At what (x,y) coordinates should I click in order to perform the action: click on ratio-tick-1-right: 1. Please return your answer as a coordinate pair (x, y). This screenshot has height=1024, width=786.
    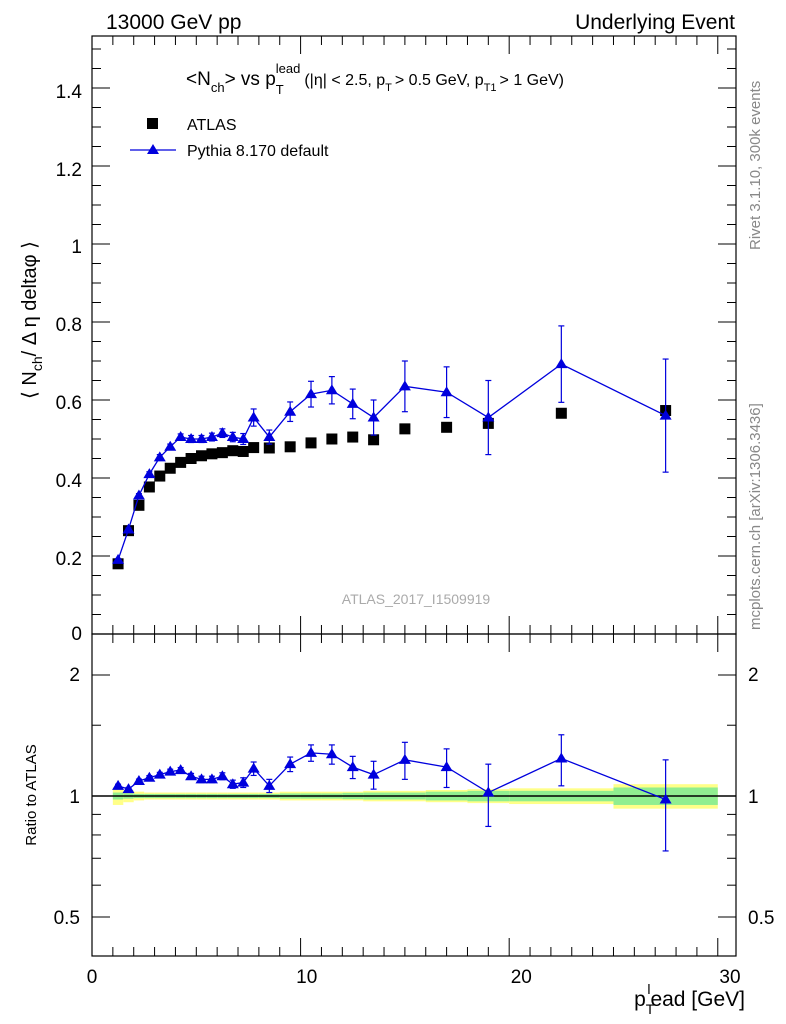
    Looking at the image, I should click on (753, 797).